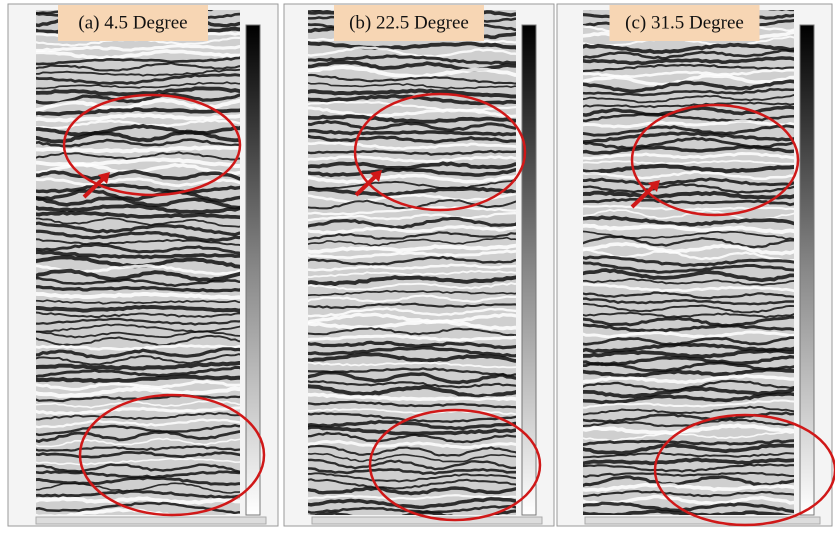 This screenshot has width=835, height=534. What do you see at coordinates (151, 520) in the screenshot?
I see `scroll-bar` at bounding box center [151, 520].